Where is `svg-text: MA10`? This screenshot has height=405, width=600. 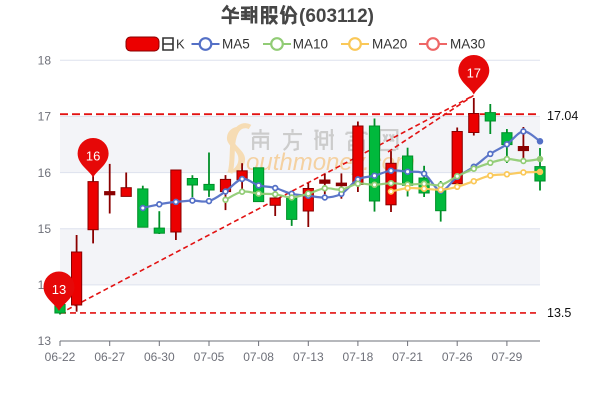 svg-text: MA10 is located at coordinates (310, 44).